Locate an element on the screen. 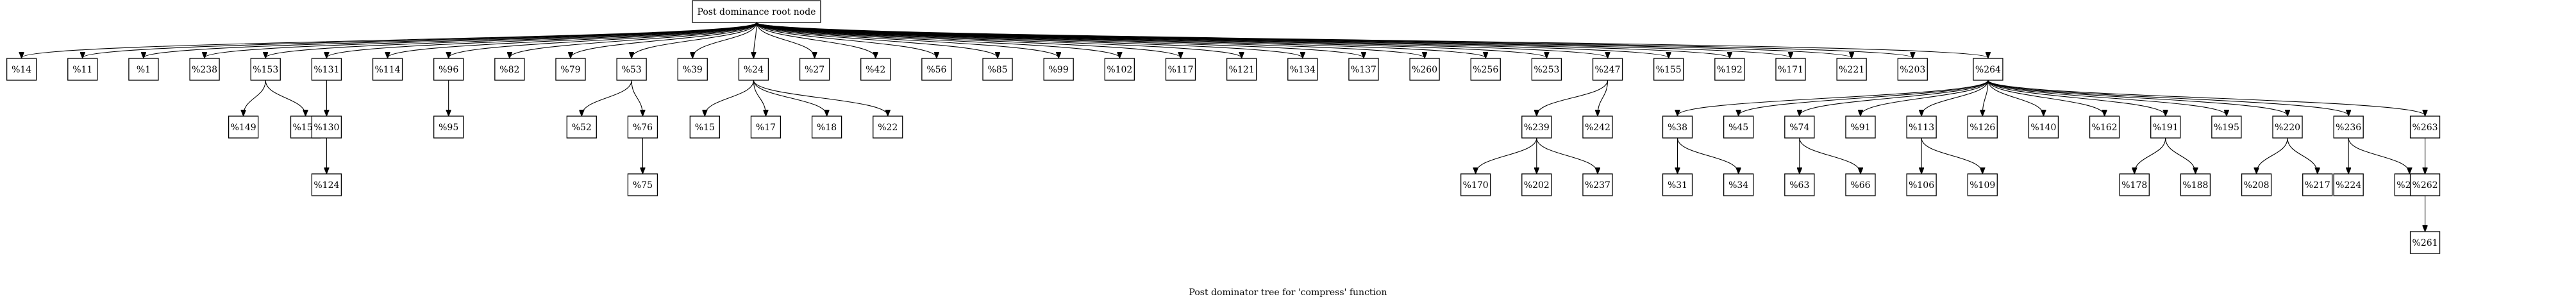 The image size is (2576, 308). node-label: Post dominance root node is located at coordinates (757, 12).